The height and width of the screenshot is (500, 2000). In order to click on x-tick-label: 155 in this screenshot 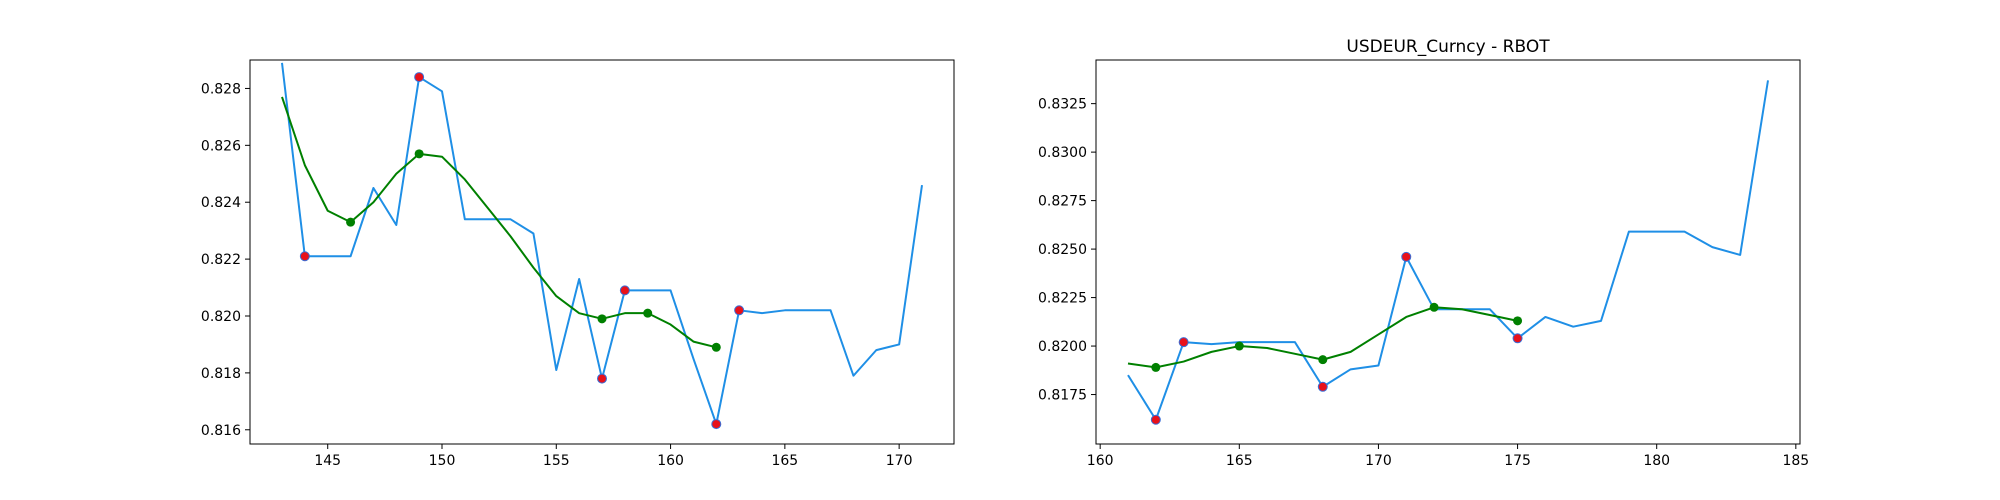, I will do `click(556, 461)`.